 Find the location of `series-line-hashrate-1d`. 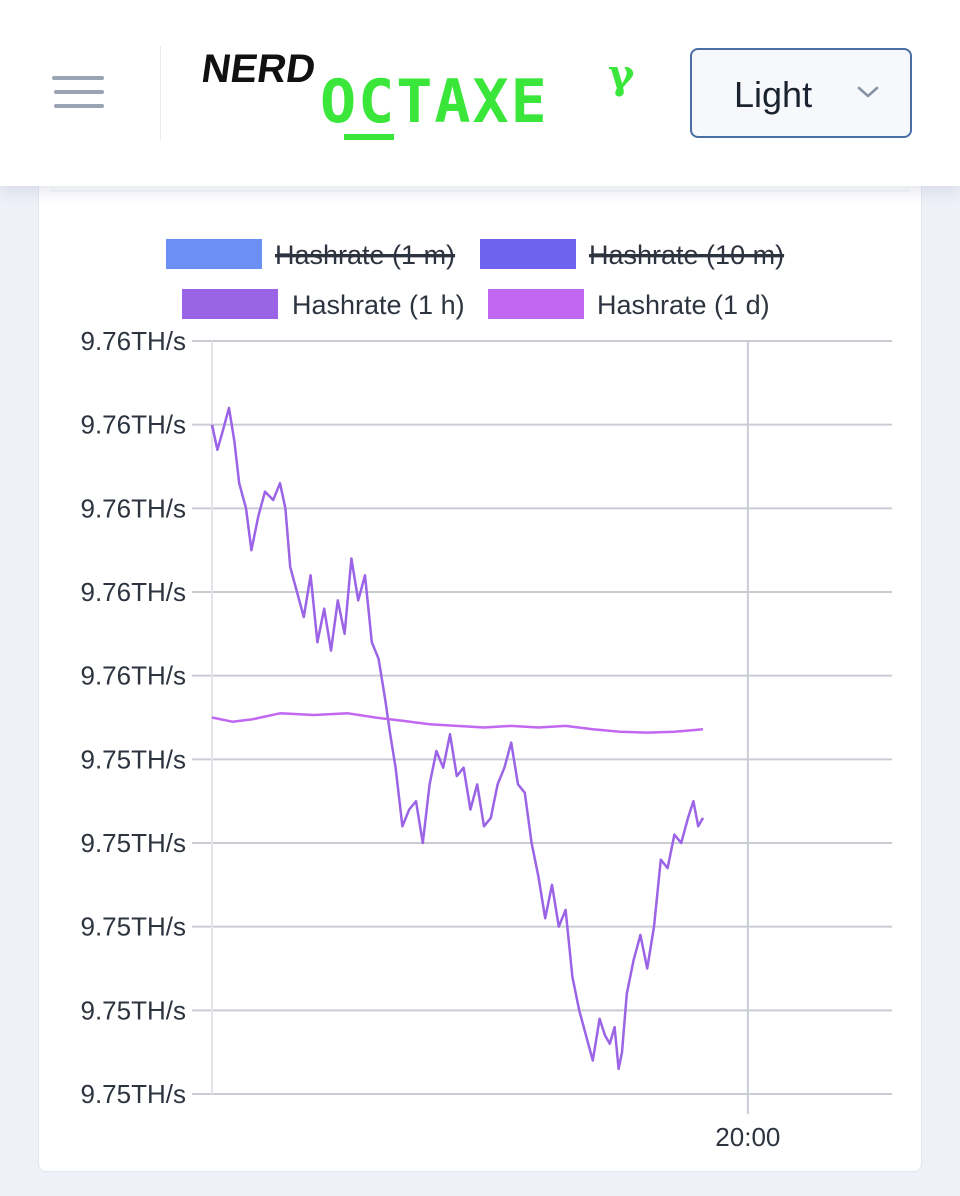

series-line-hashrate-1d is located at coordinates (457, 723).